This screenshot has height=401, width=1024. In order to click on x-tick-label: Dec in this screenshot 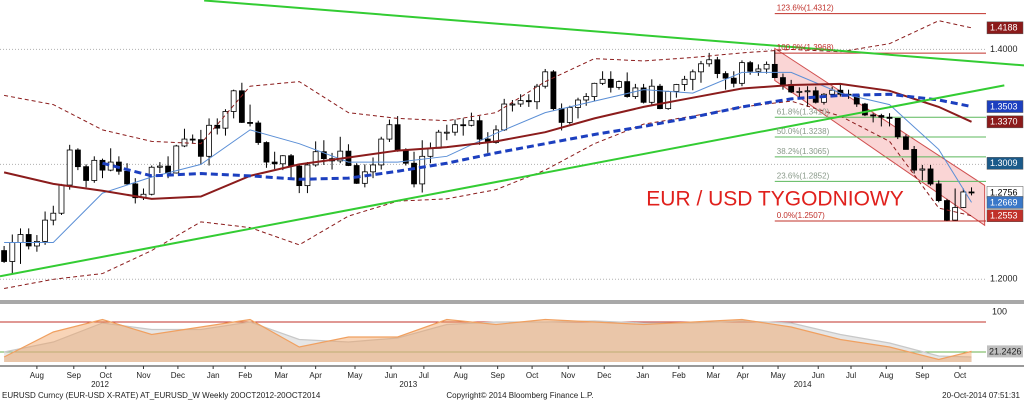, I will do `click(604, 375)`.